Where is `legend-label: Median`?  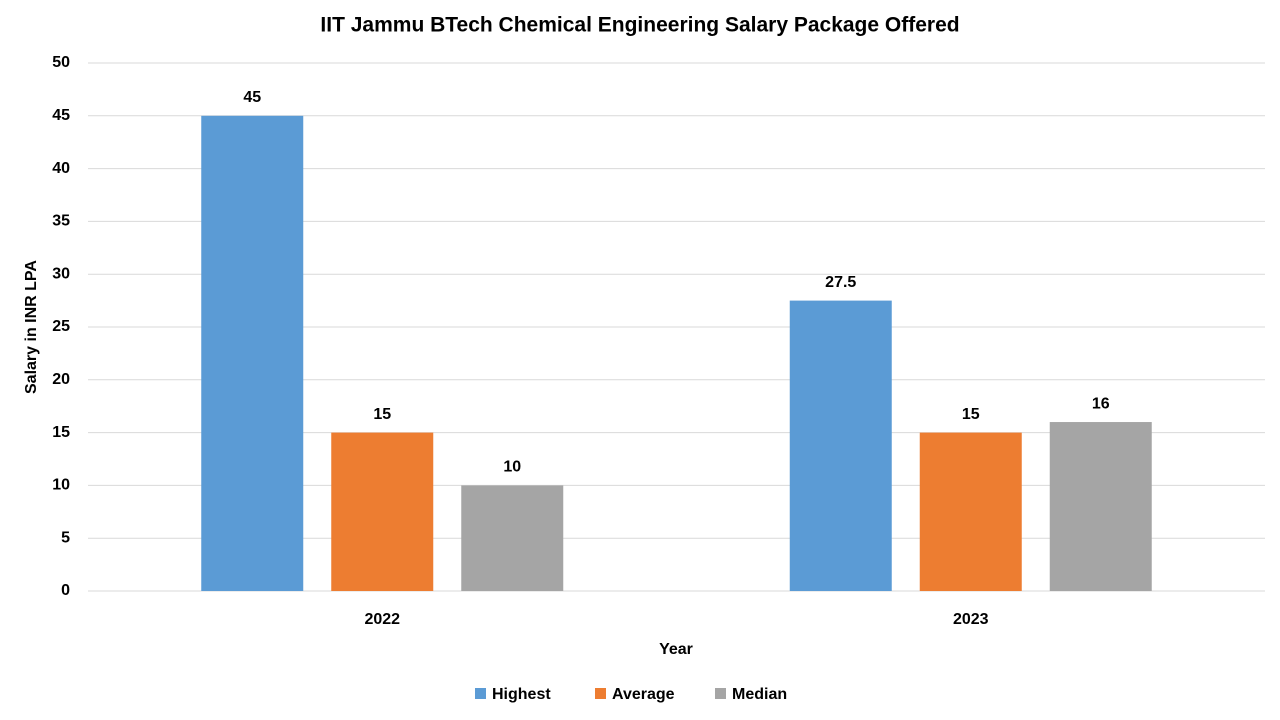
legend-label: Median is located at coordinates (759, 694).